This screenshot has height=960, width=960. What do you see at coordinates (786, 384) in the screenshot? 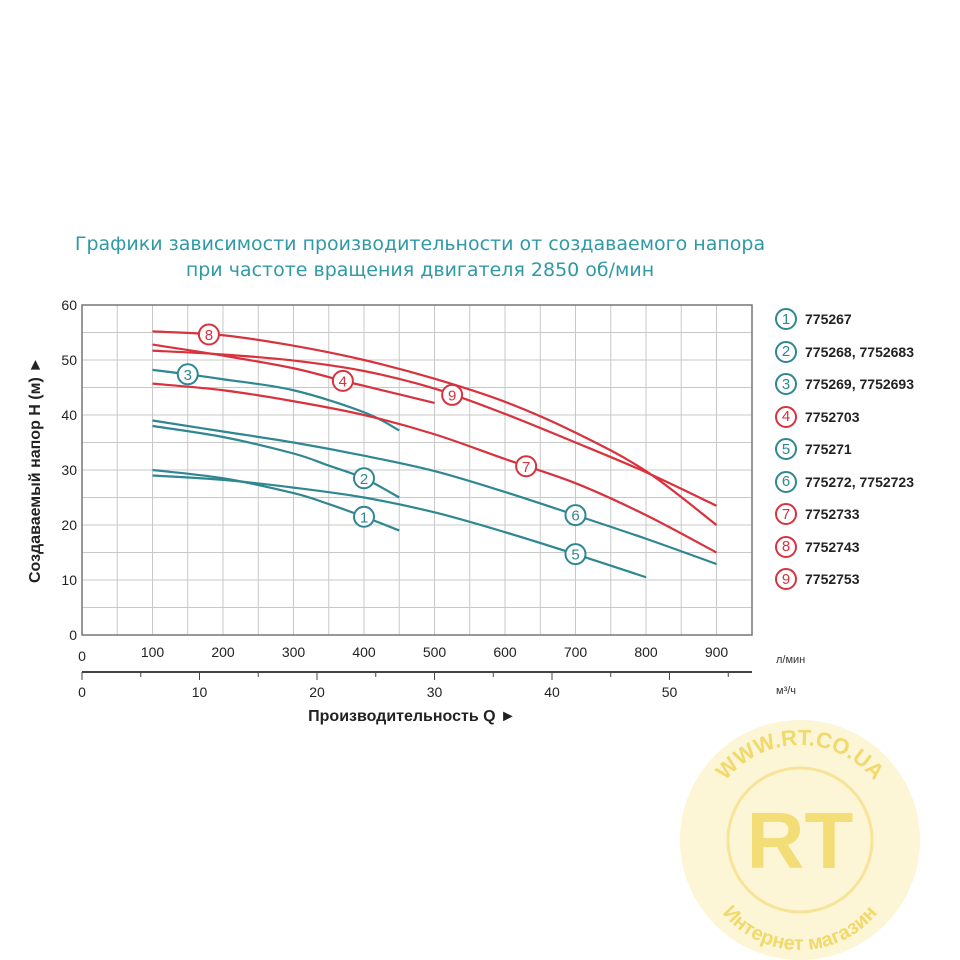
I see `legend-badge: 3` at bounding box center [786, 384].